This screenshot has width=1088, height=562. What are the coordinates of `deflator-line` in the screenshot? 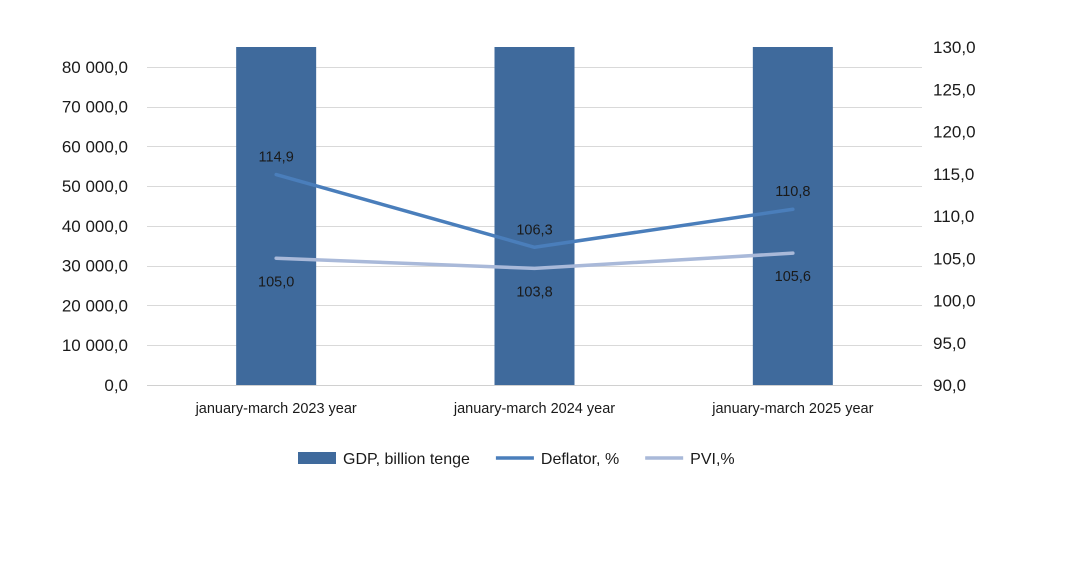 It's located at (534, 211).